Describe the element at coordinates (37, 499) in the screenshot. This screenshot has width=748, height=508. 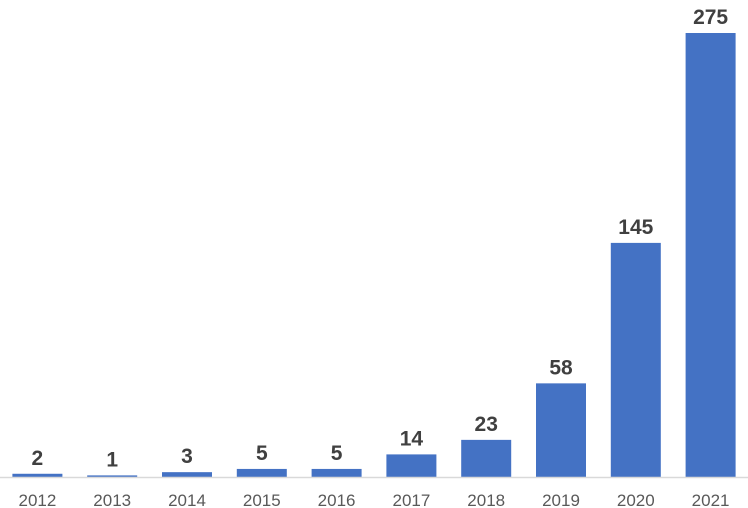
I see `x-tick-label-2012: 2012` at that location.